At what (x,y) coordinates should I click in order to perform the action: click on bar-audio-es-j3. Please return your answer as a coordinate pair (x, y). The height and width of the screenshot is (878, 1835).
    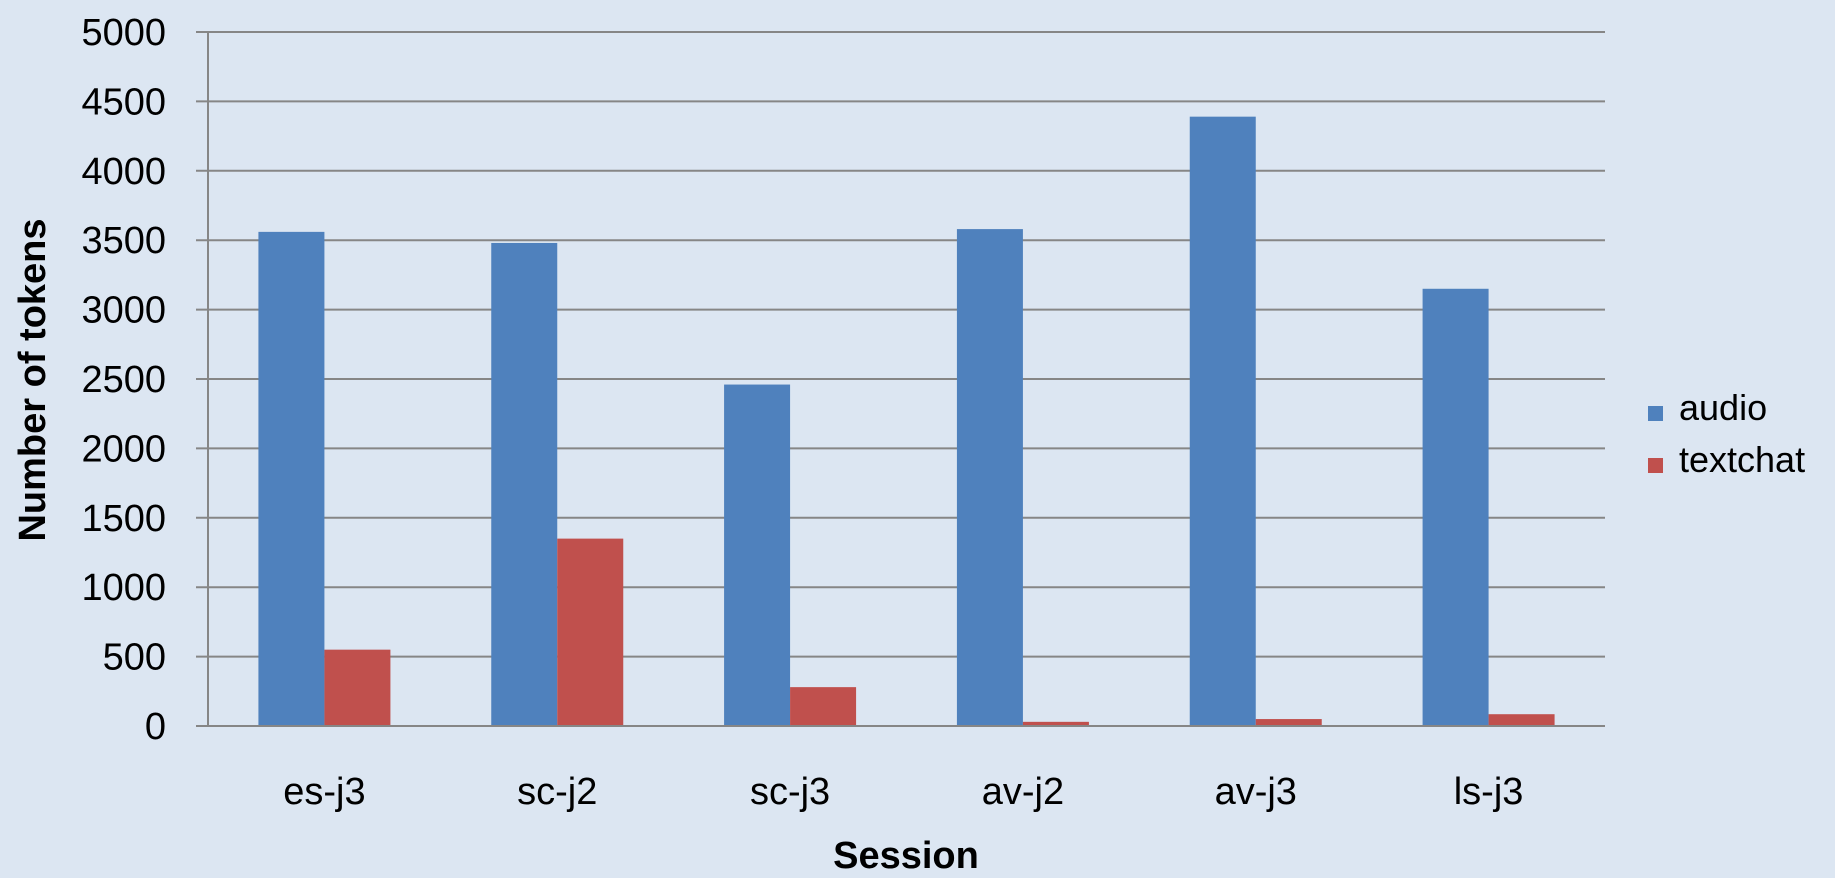
    Looking at the image, I should click on (291, 478).